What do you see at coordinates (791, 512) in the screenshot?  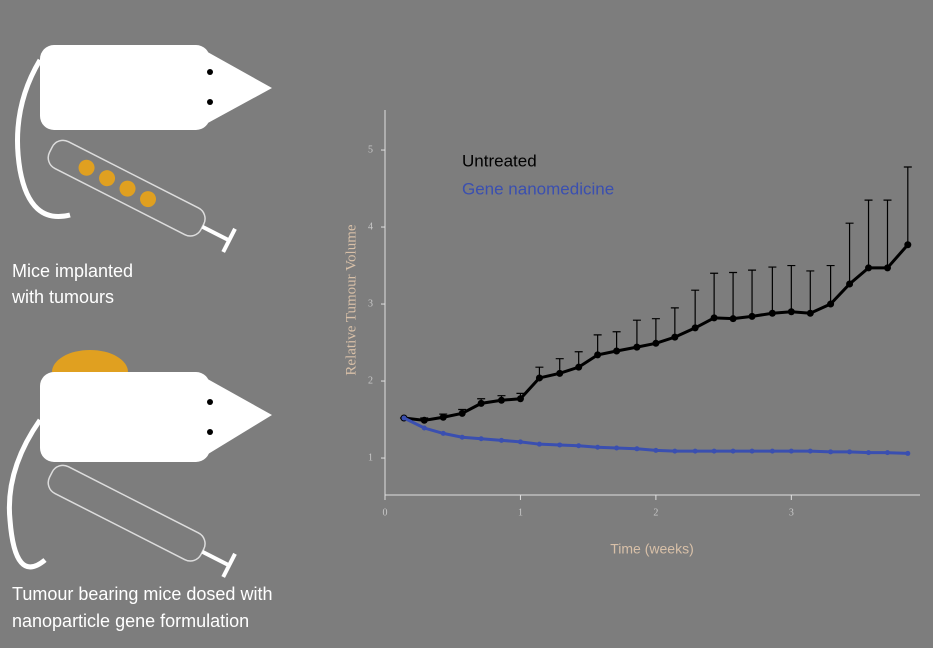 I see `x-tick-label: 3` at bounding box center [791, 512].